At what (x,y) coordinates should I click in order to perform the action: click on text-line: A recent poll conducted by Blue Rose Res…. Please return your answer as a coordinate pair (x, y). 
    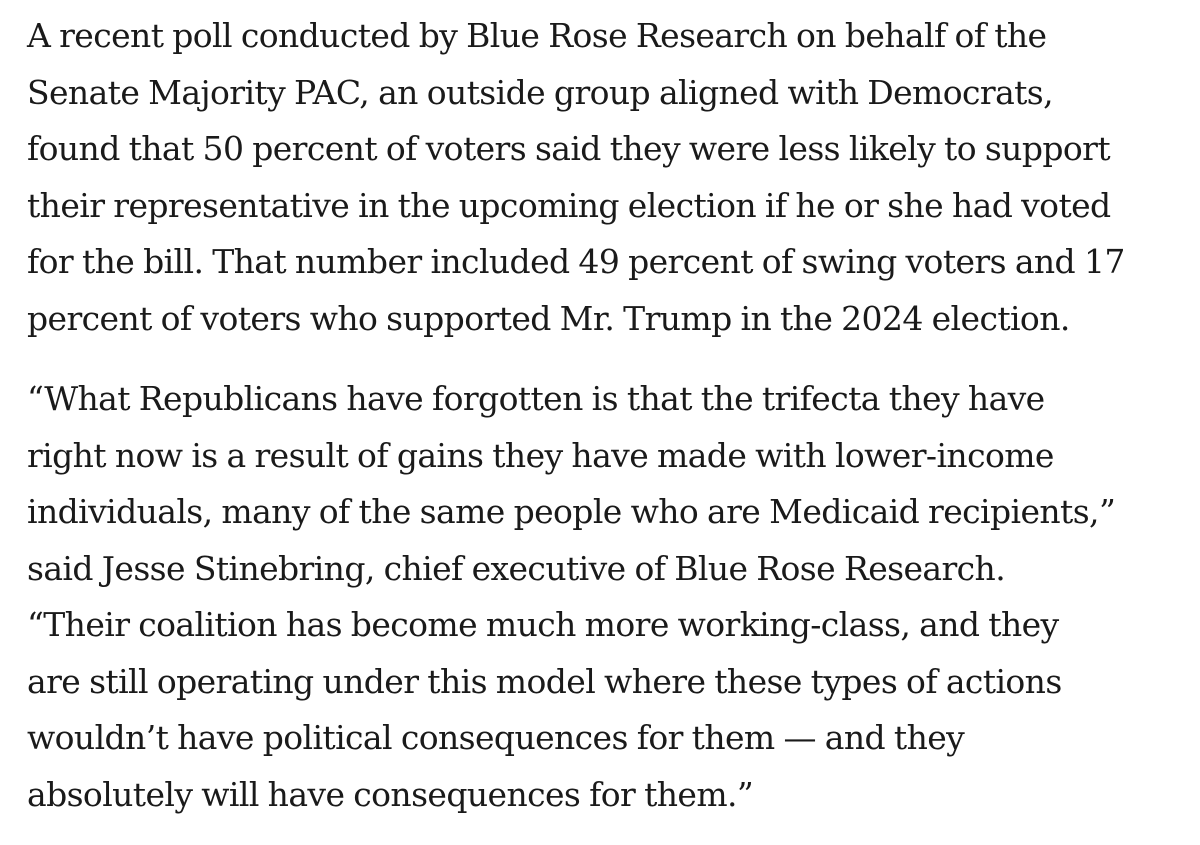
    Looking at the image, I should click on (537, 35).